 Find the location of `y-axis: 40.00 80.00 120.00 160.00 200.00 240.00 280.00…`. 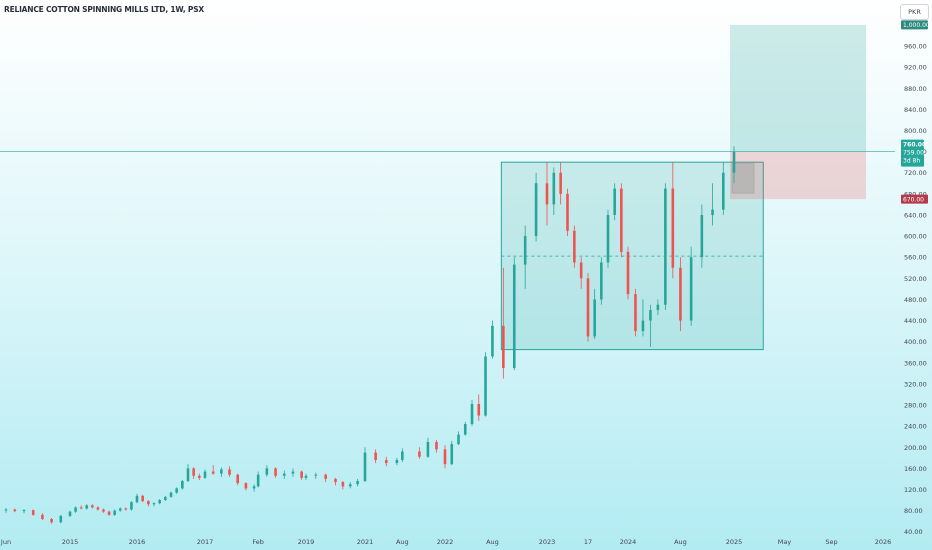

y-axis: 40.00 80.00 120.00 160.00 200.00 240.00 280.00… is located at coordinates (915, 290).